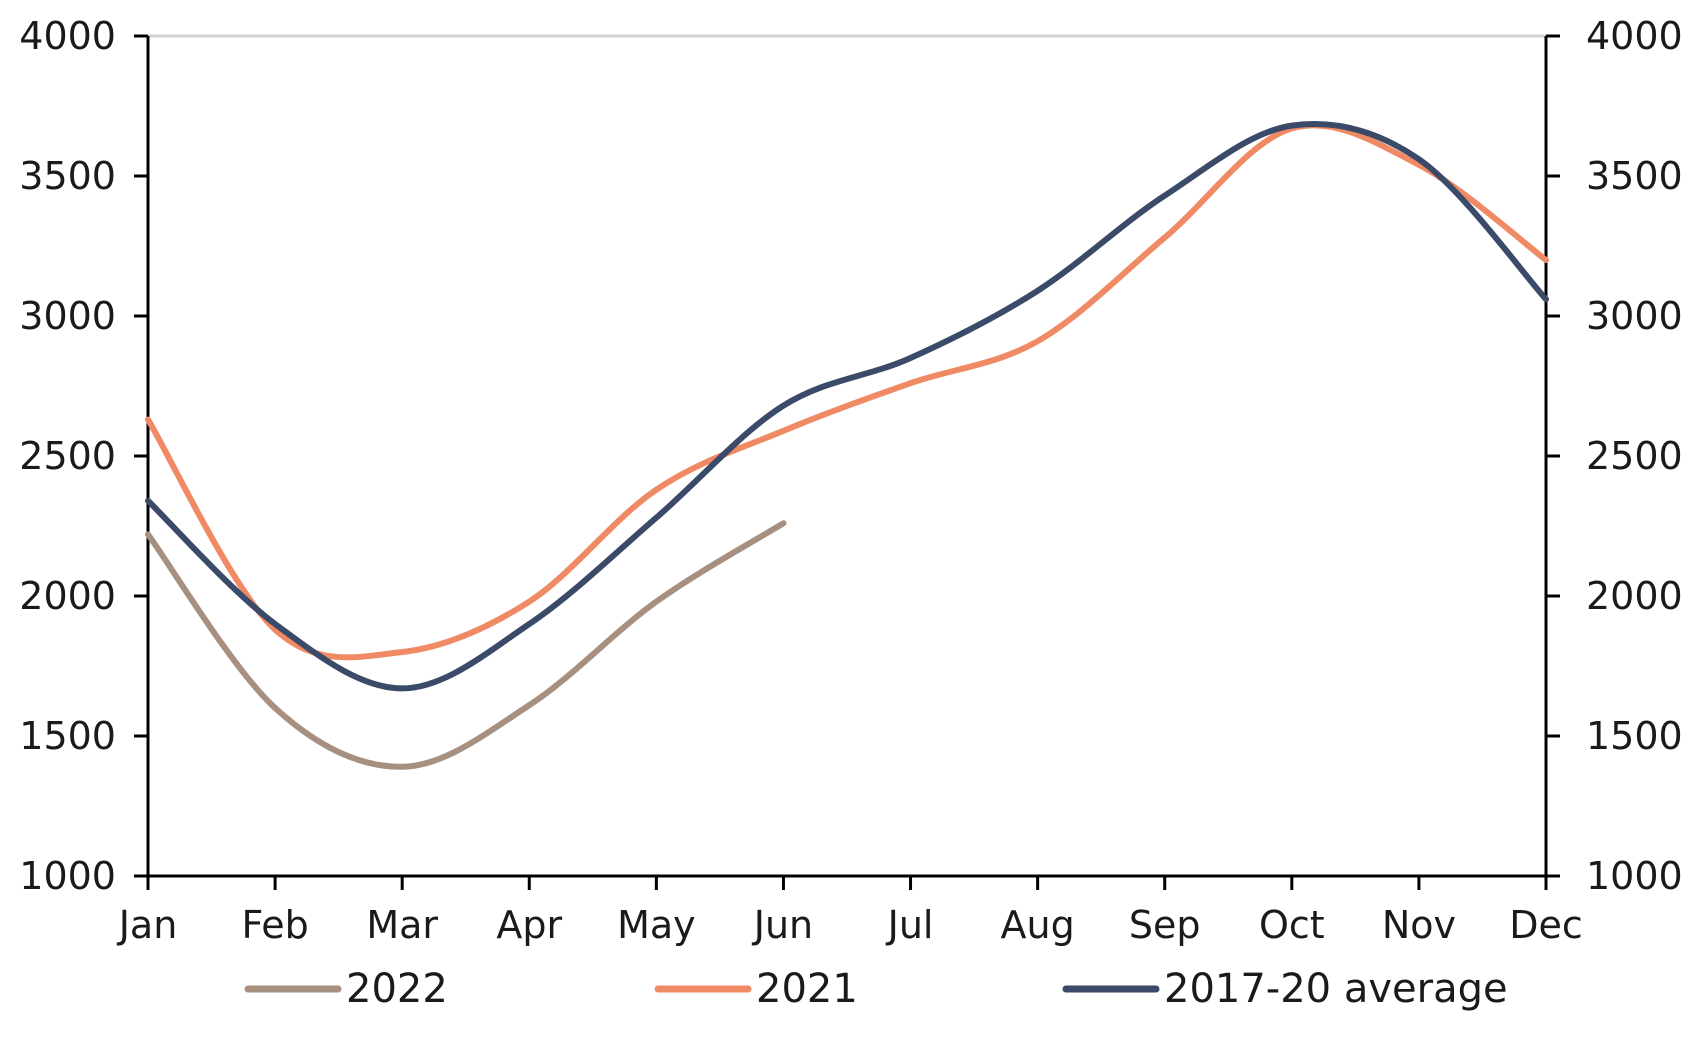 This screenshot has width=1690, height=1040. Describe the element at coordinates (1634, 596) in the screenshot. I see `y-tick-label-right: 2000` at that location.